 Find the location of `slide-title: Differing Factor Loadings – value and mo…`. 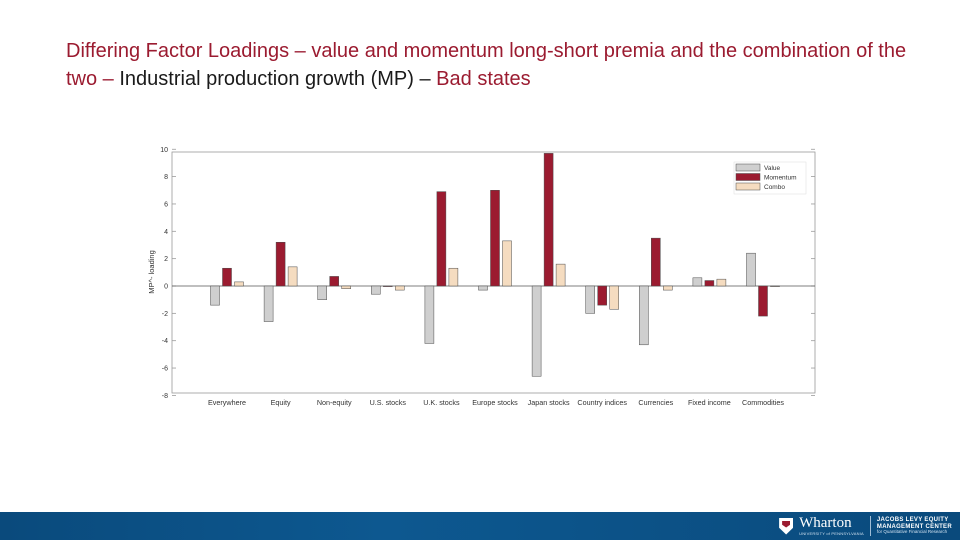

slide-title: Differing Factor Loadings – value and mo… is located at coordinates (496, 65).